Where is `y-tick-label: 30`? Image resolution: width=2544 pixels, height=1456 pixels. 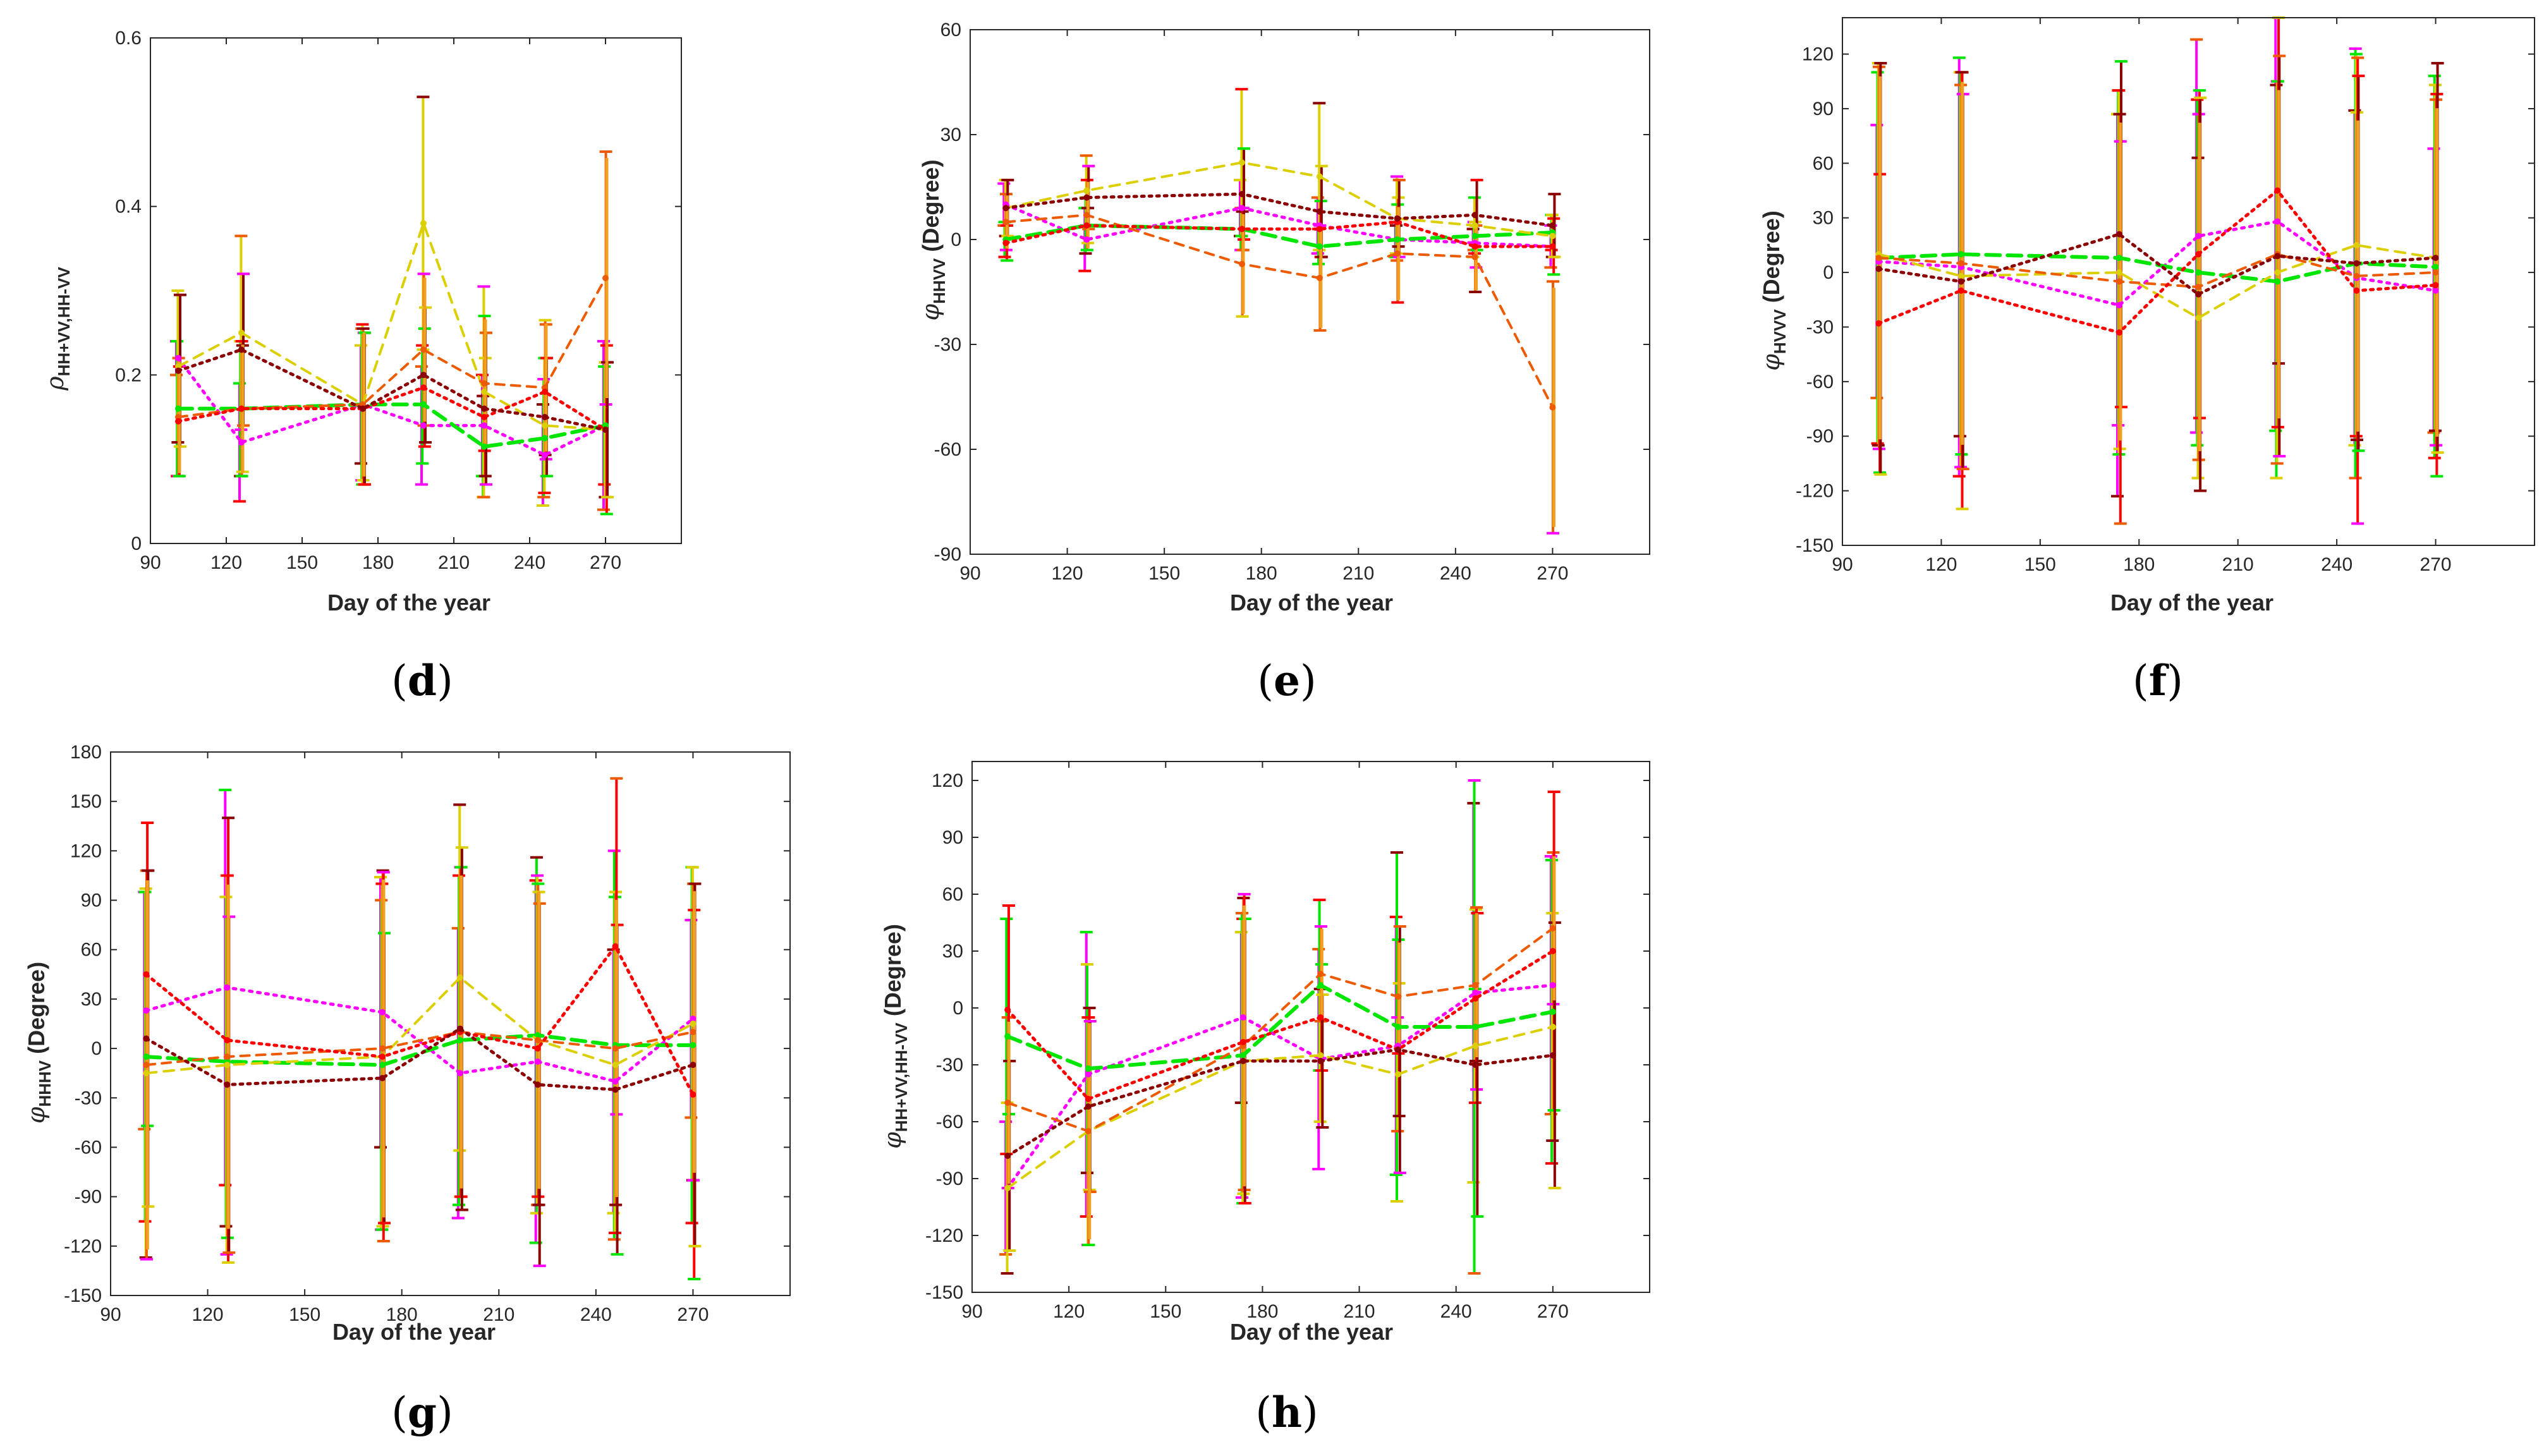
y-tick-label: 30 is located at coordinates (952, 951).